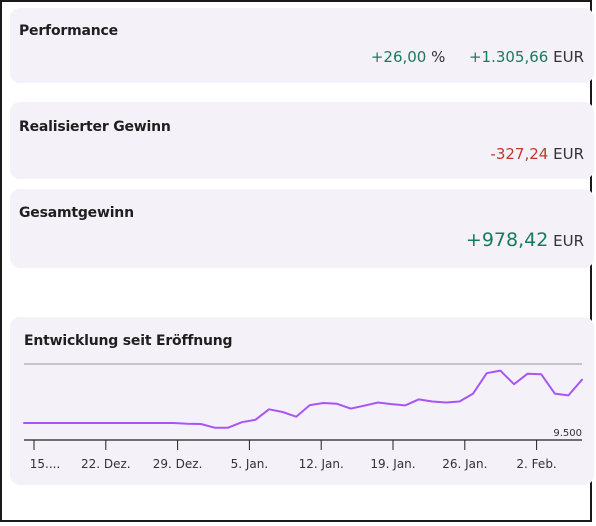  I want to click on x-tick-label-3: 5. Jan., so click(250, 464).